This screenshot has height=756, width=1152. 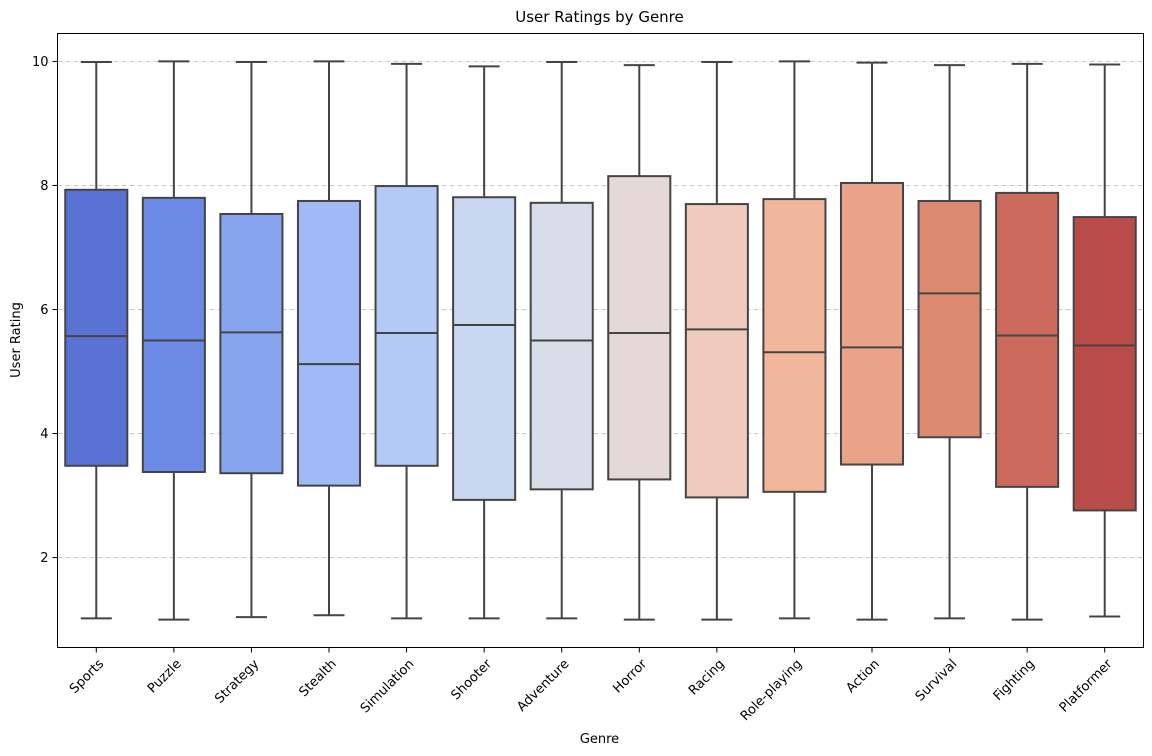 What do you see at coordinates (862, 676) in the screenshot?
I see `x-tick-label-action: Action` at bounding box center [862, 676].